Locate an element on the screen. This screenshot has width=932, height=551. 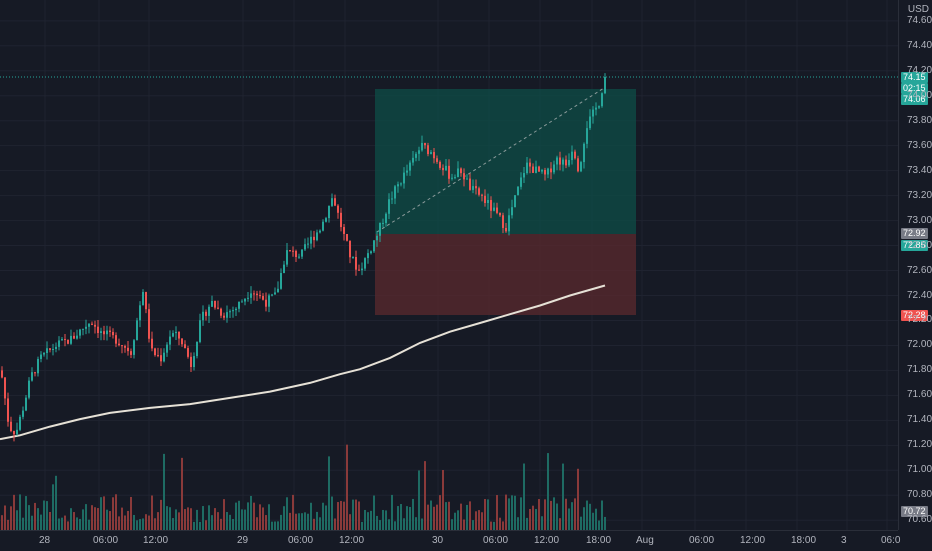
price-tick: 74.20 is located at coordinates (919, 70).